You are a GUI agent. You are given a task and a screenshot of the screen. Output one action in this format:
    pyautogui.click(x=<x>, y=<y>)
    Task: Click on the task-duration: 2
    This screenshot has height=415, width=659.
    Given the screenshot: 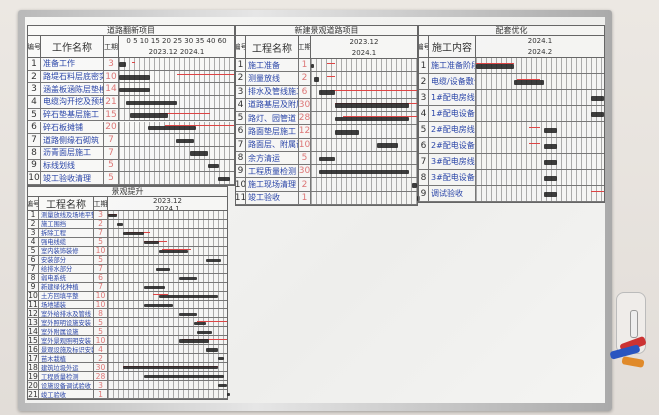 What is the action you would take?
    pyautogui.click(x=305, y=184)
    